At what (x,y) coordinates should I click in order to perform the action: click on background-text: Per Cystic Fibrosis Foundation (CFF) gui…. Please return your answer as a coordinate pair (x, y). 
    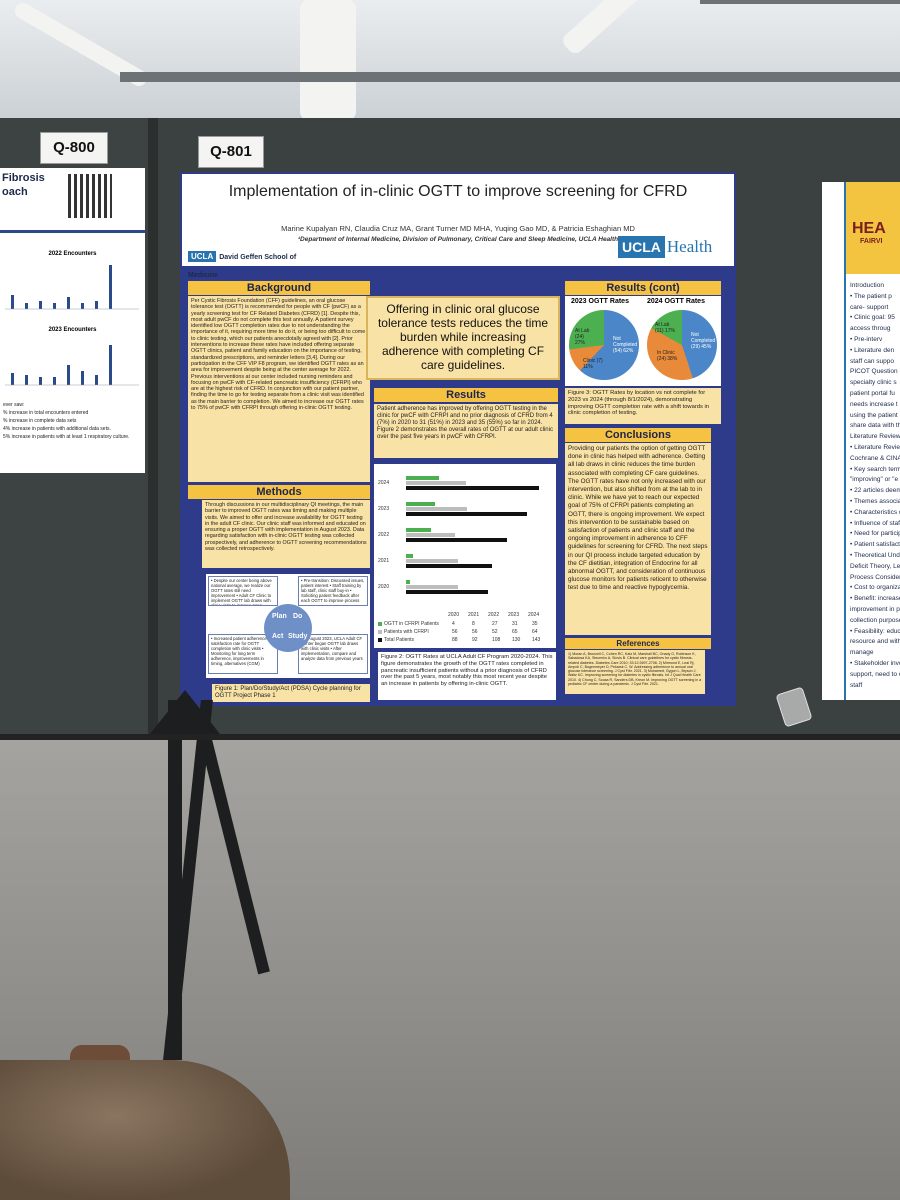
    Looking at the image, I should click on (279, 389).